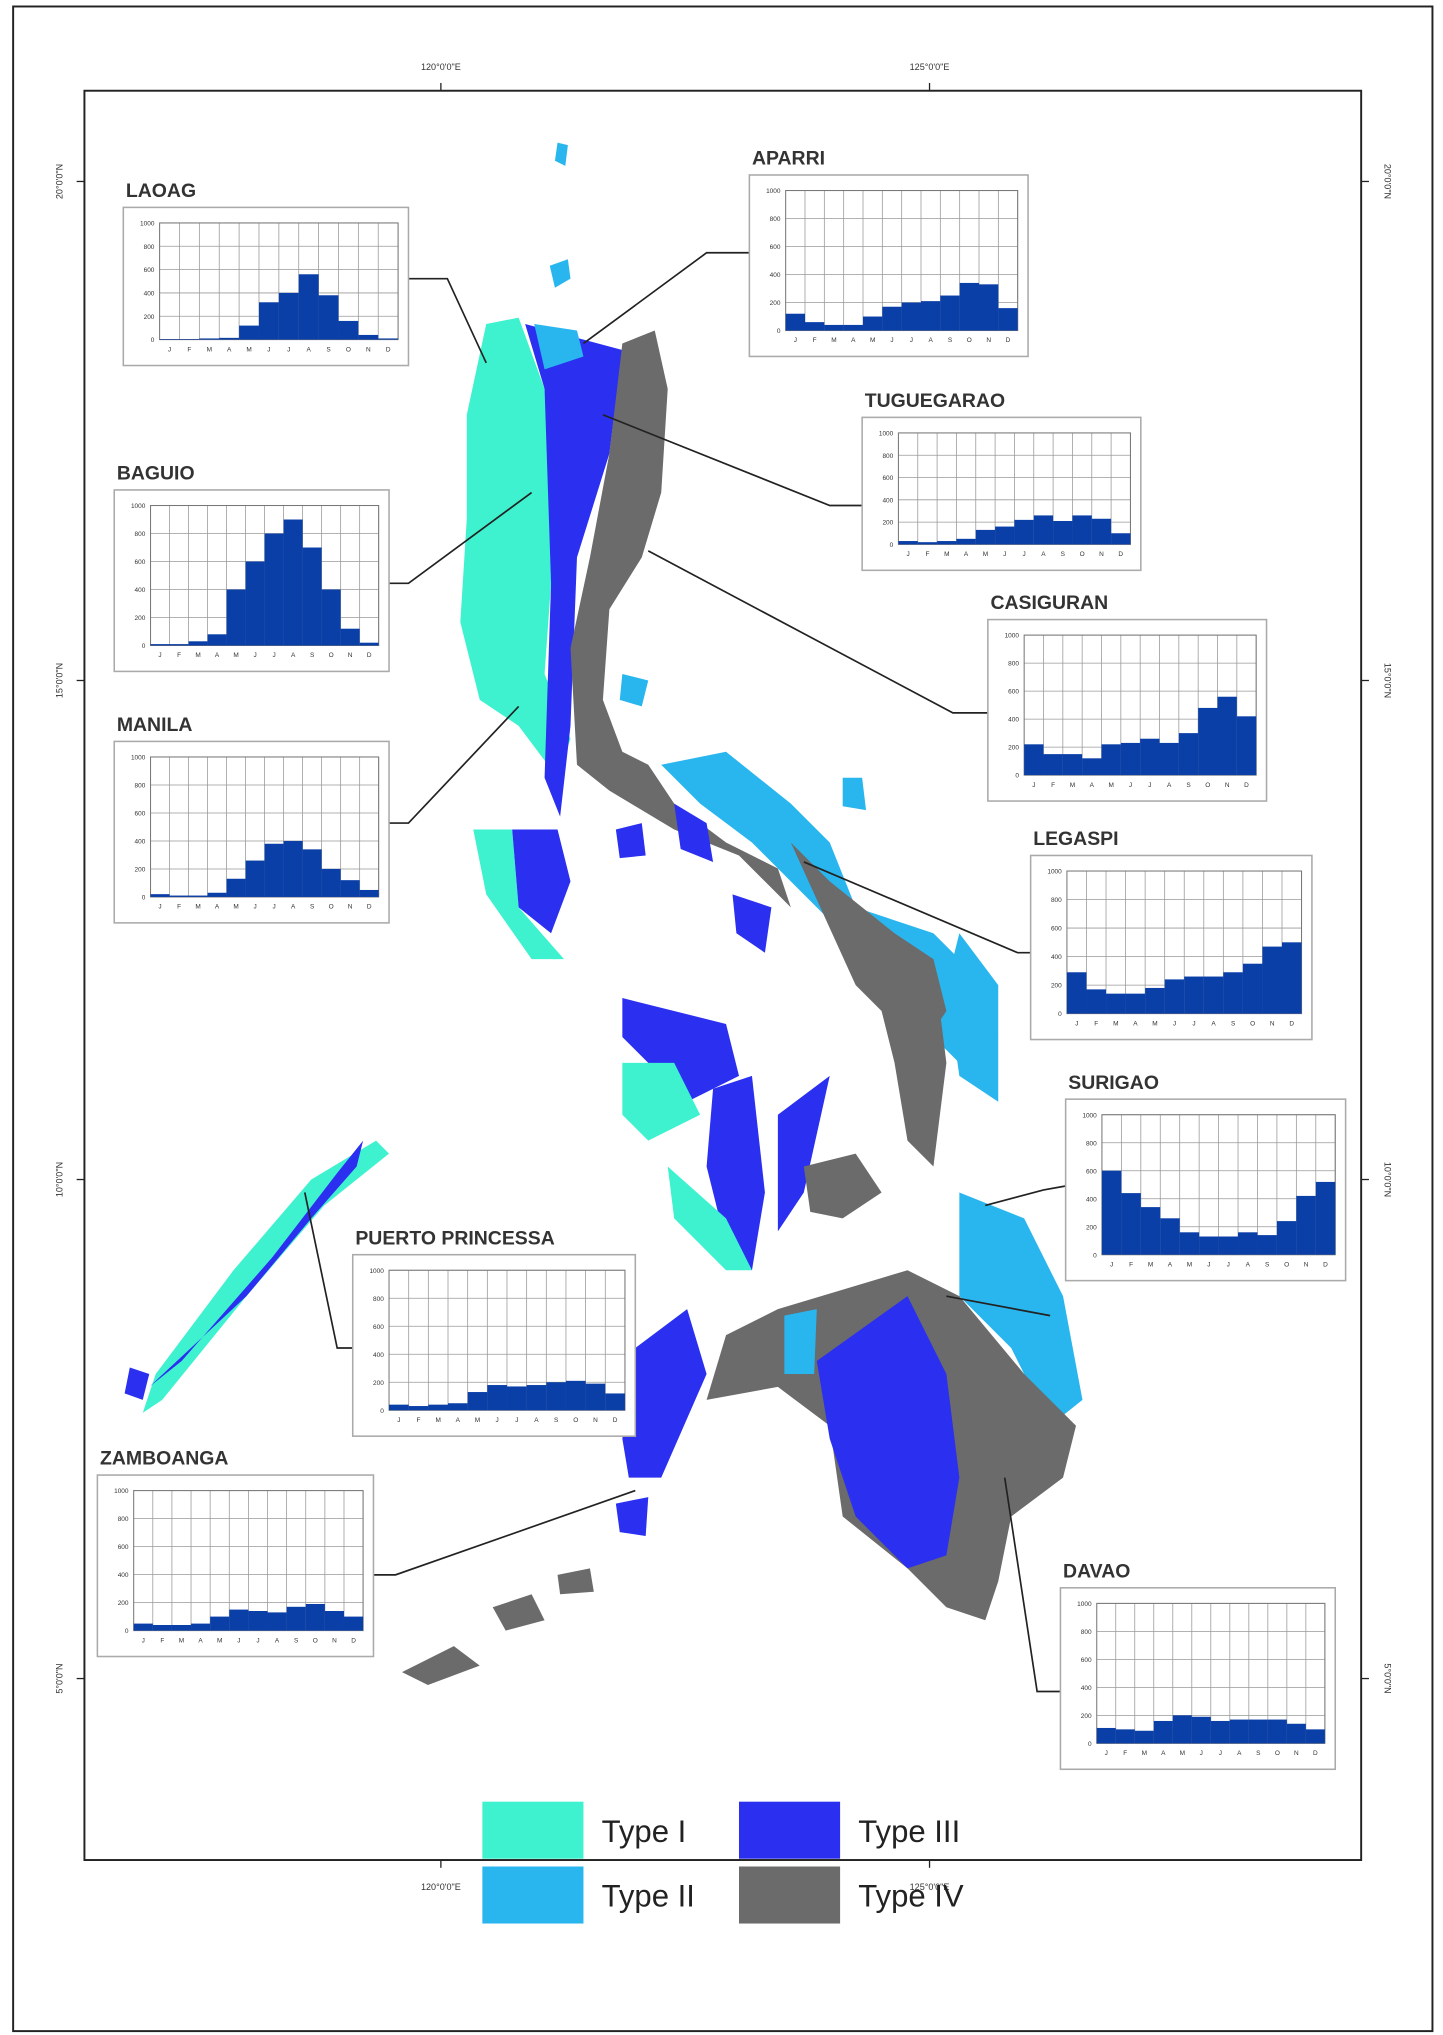  I want to click on leader-line, so click(328, 1270).